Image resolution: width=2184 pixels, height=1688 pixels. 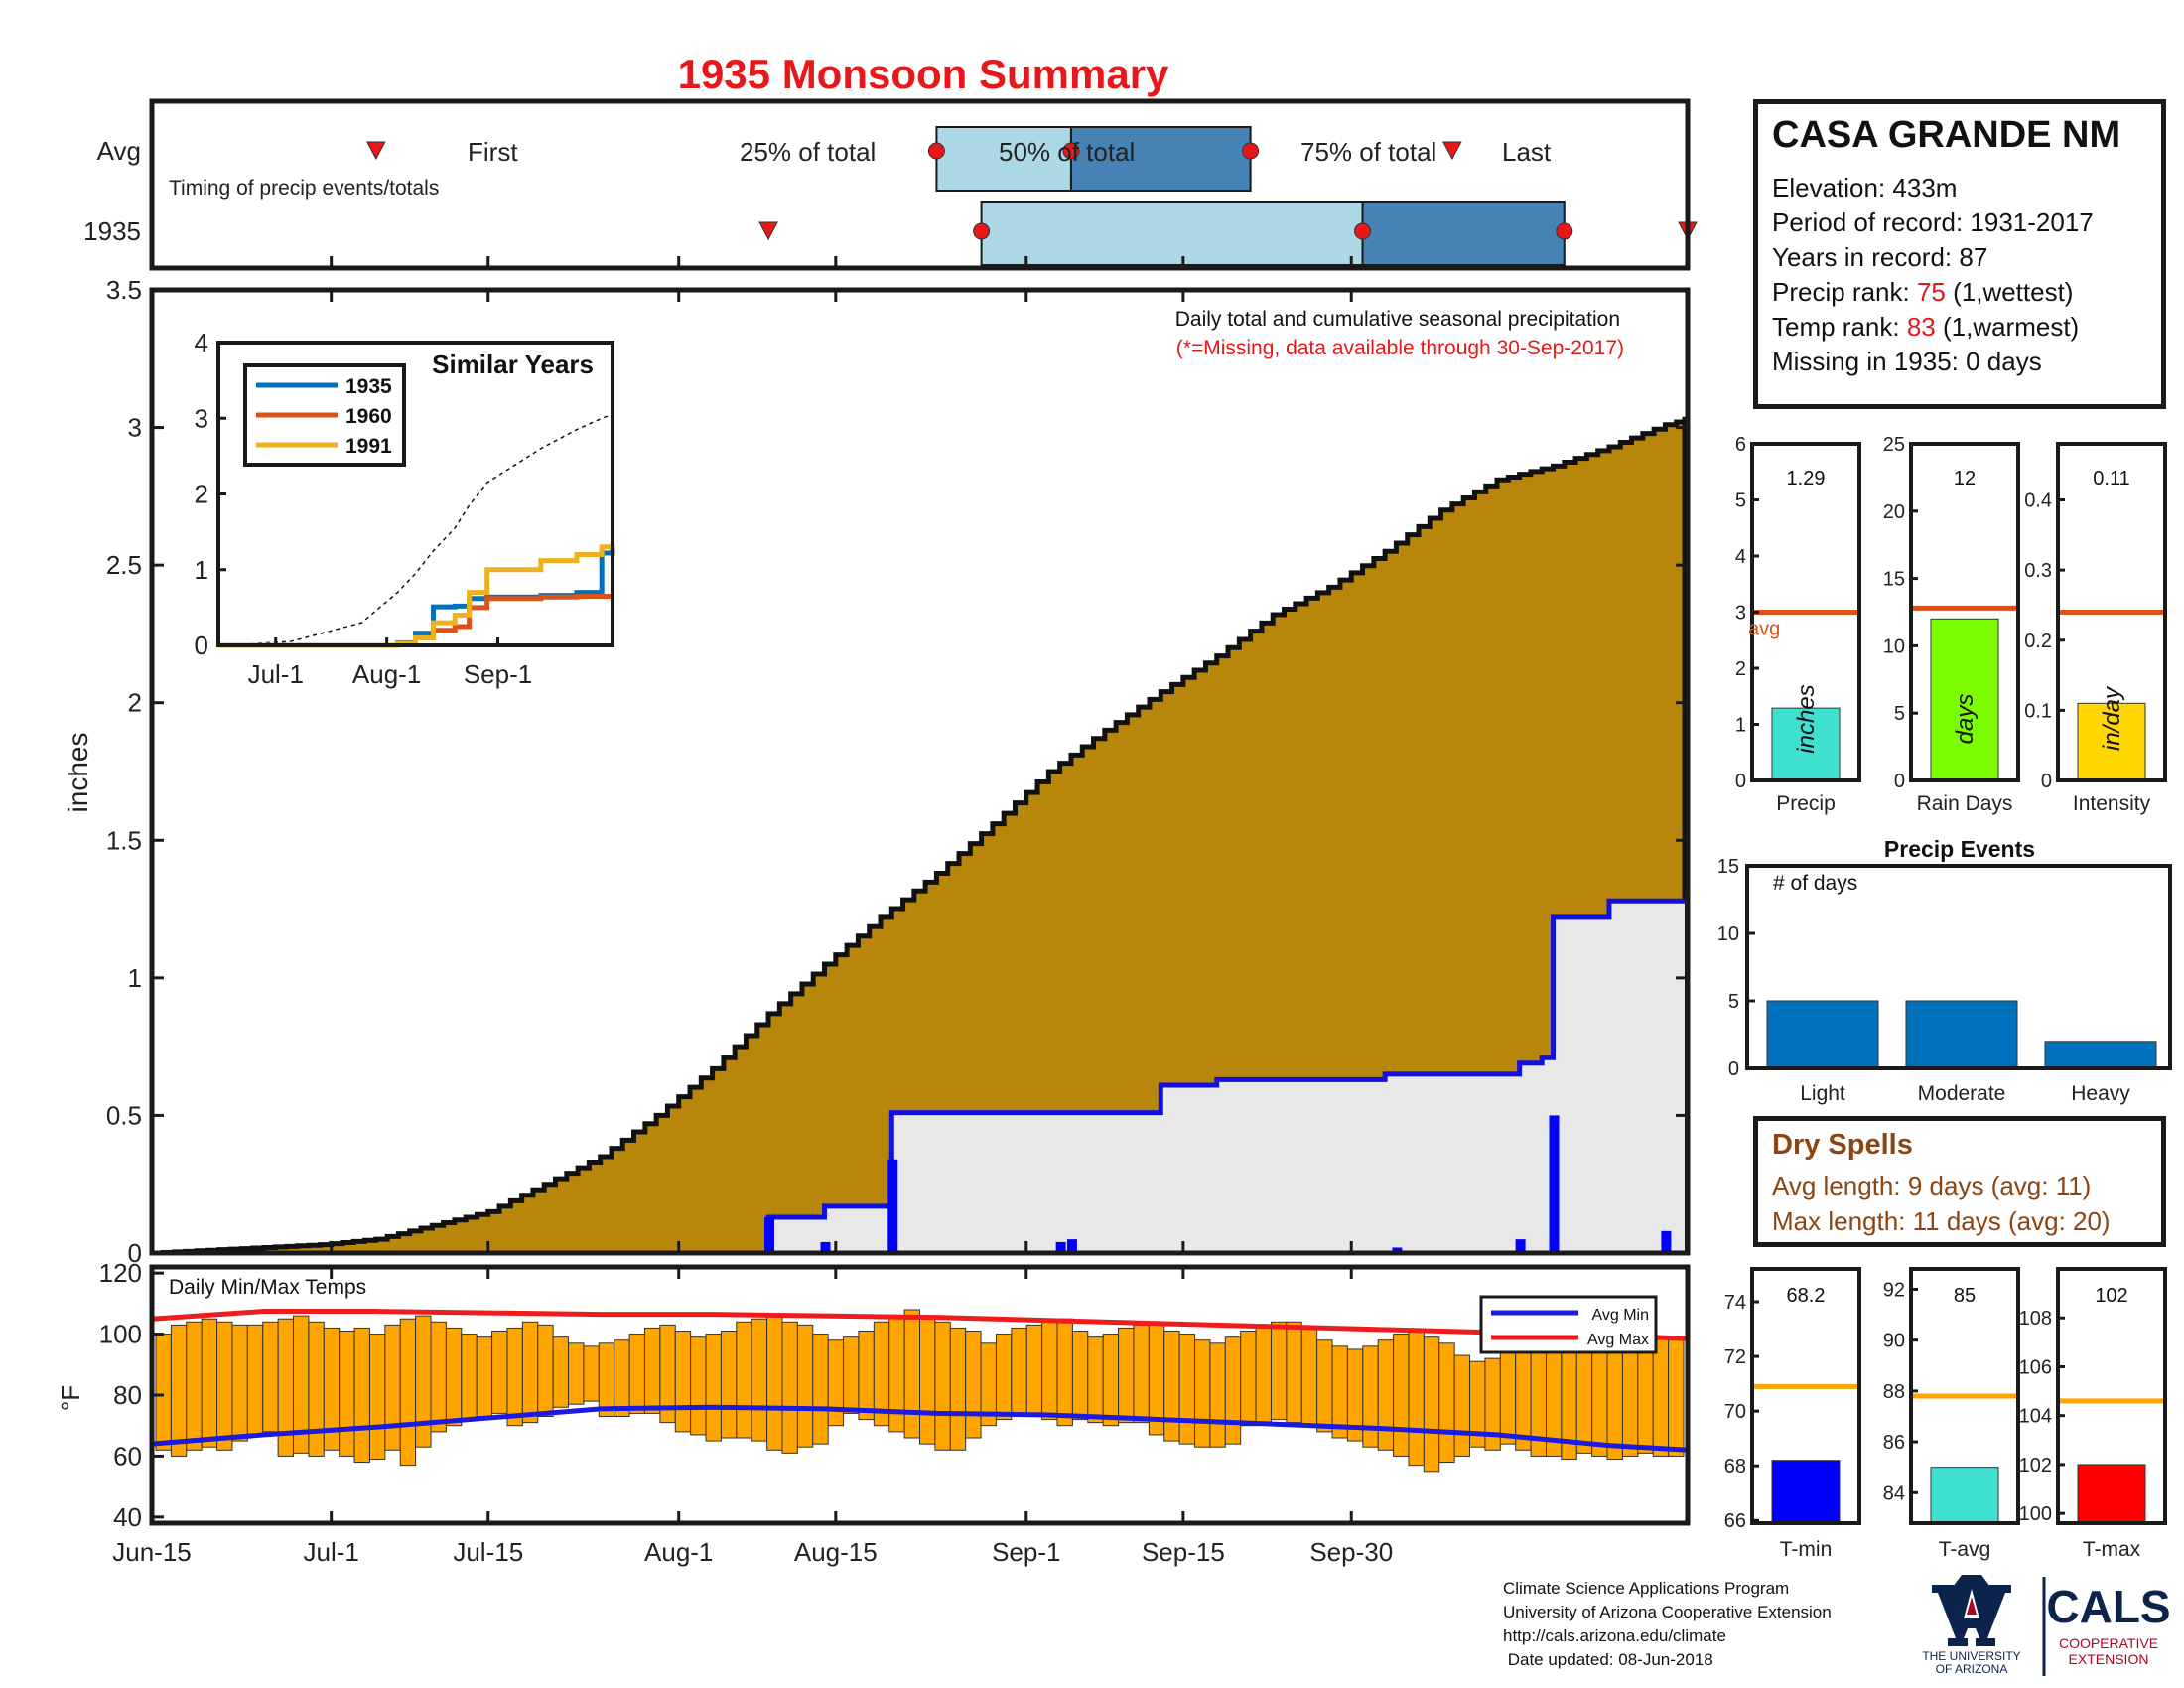 What do you see at coordinates (131, 1395) in the screenshot?
I see `temp-y-axis: 120 100 80 60 40` at bounding box center [131, 1395].